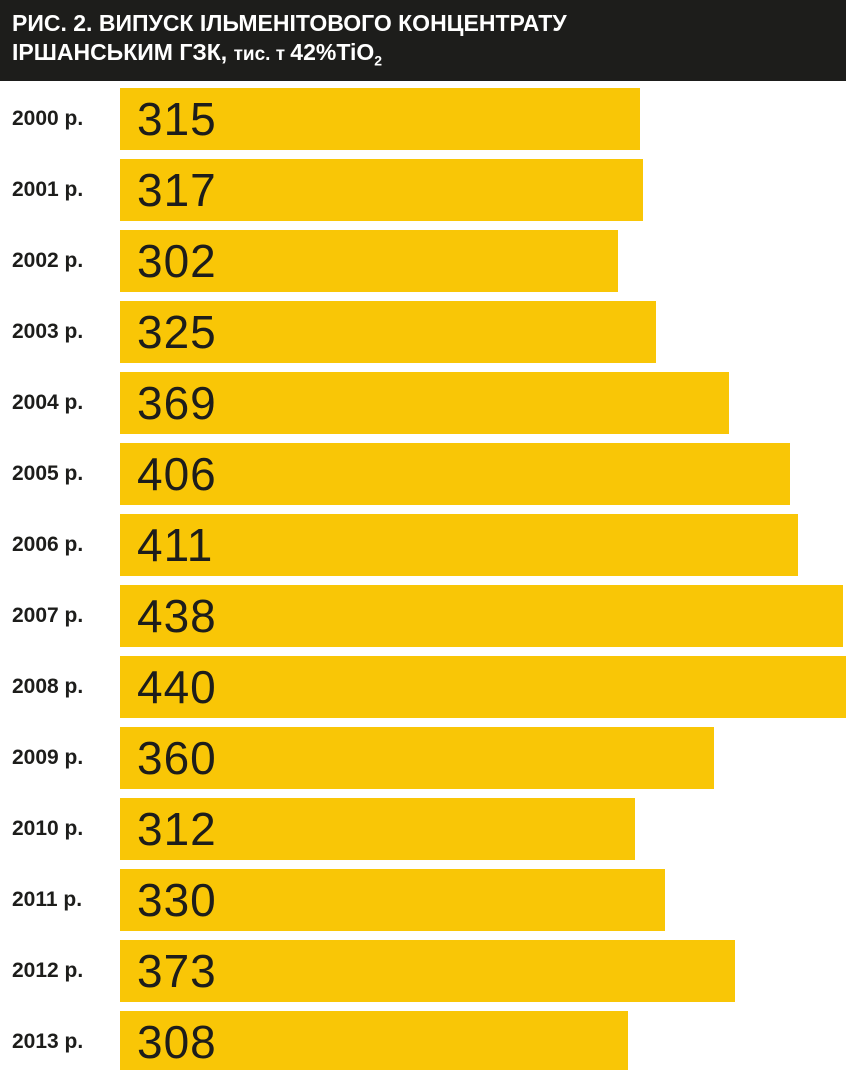  I want to click on value-label: 308, so click(177, 1042).